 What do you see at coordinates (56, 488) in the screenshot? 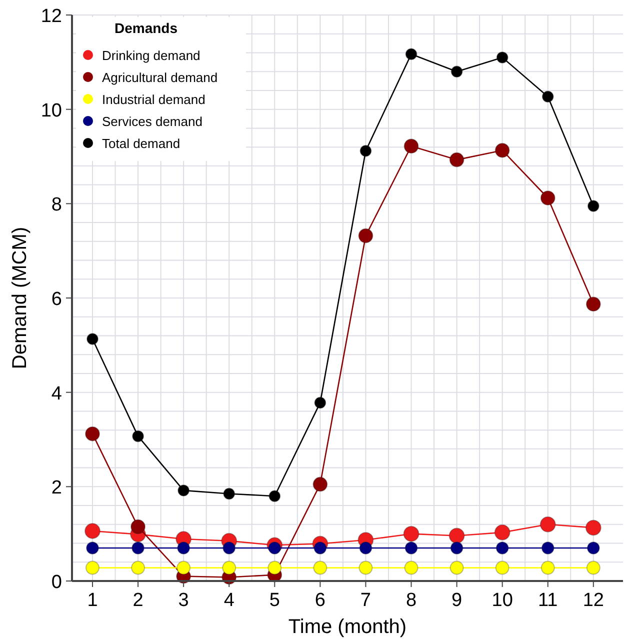
I see `y-tick-label: 2` at bounding box center [56, 488].